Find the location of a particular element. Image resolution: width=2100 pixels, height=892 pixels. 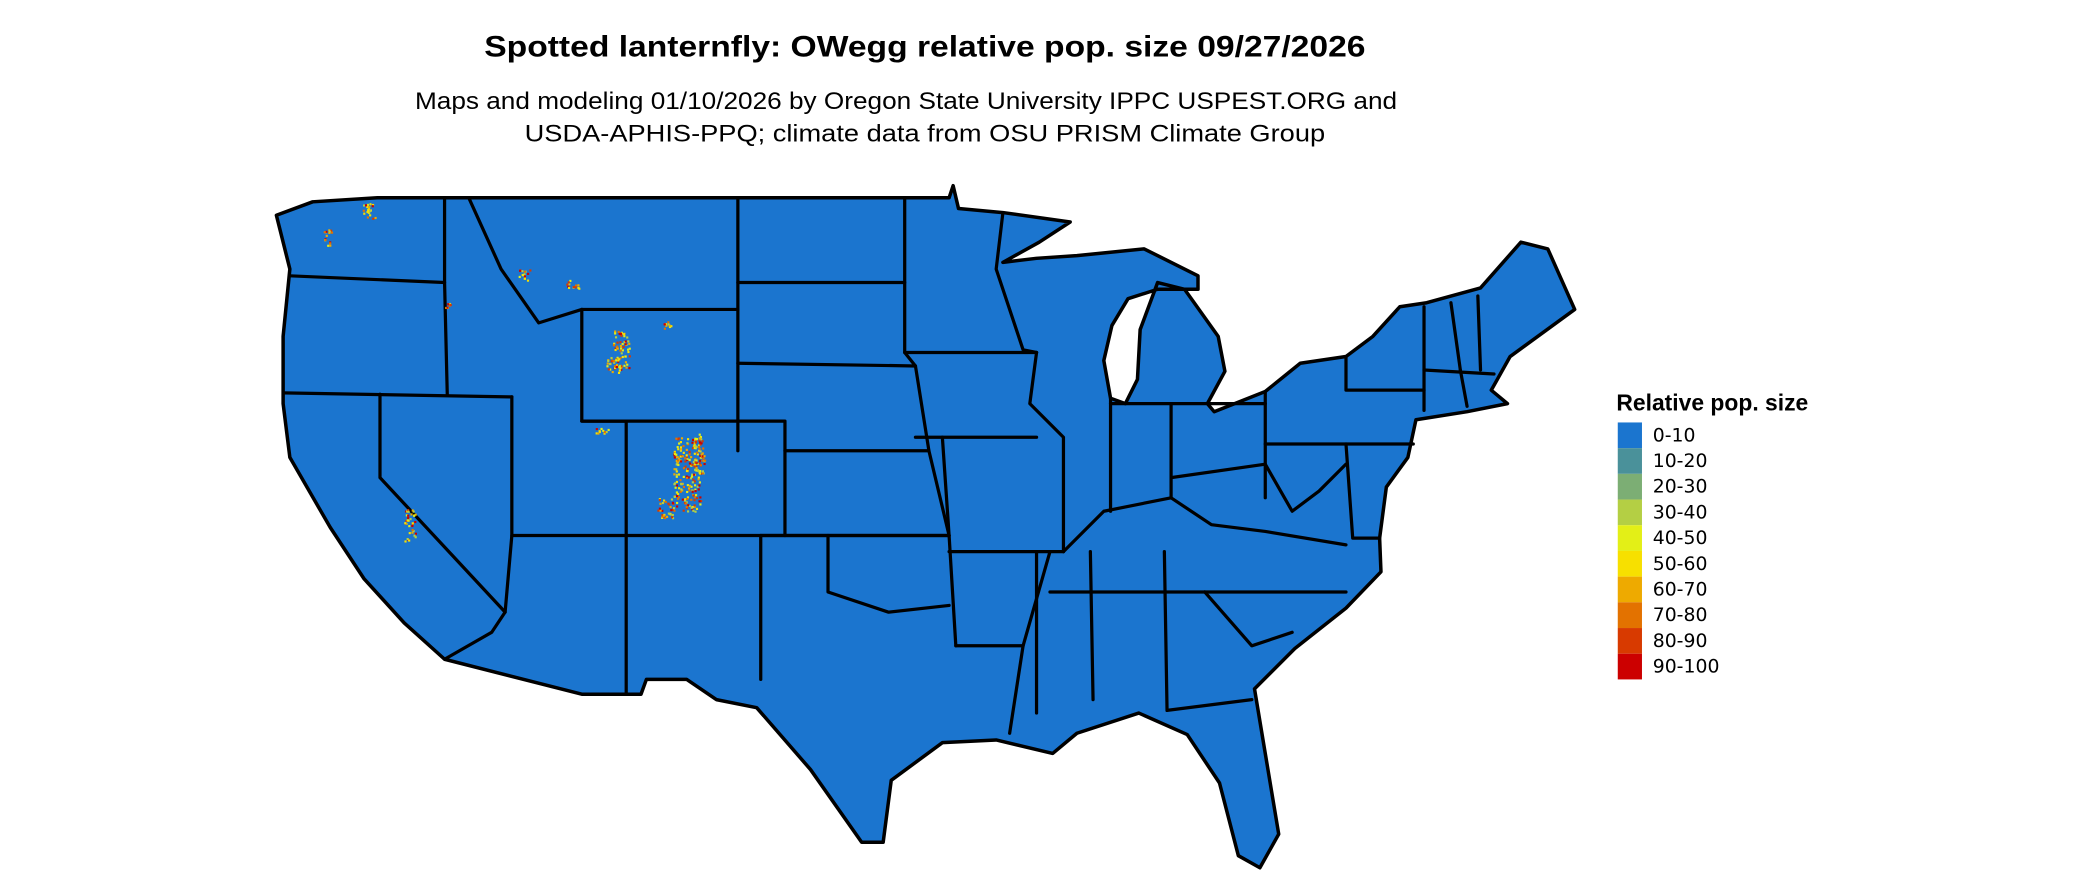

legend-label: 80-90 is located at coordinates (1680, 641).